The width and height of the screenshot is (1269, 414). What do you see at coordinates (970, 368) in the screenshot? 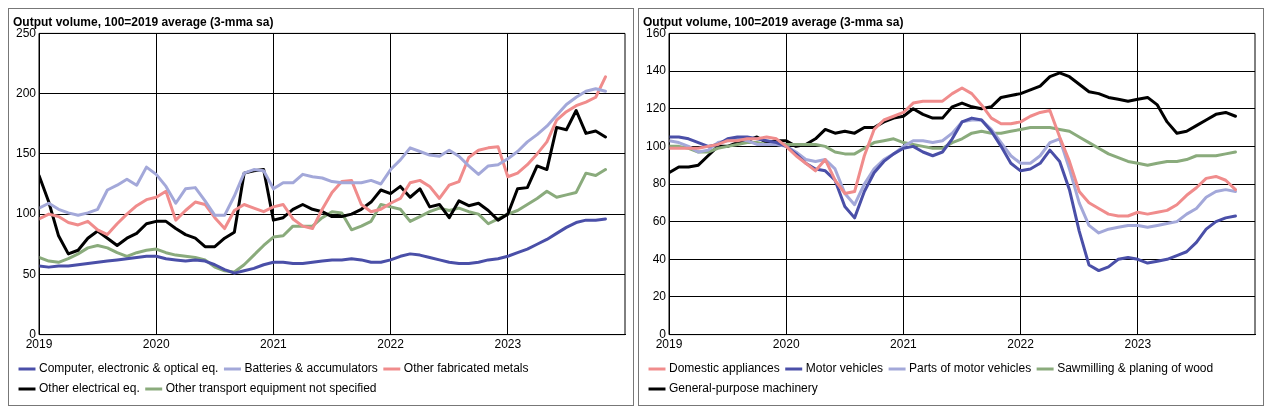
I see `legend-label: Parts of motor vehicles` at bounding box center [970, 368].